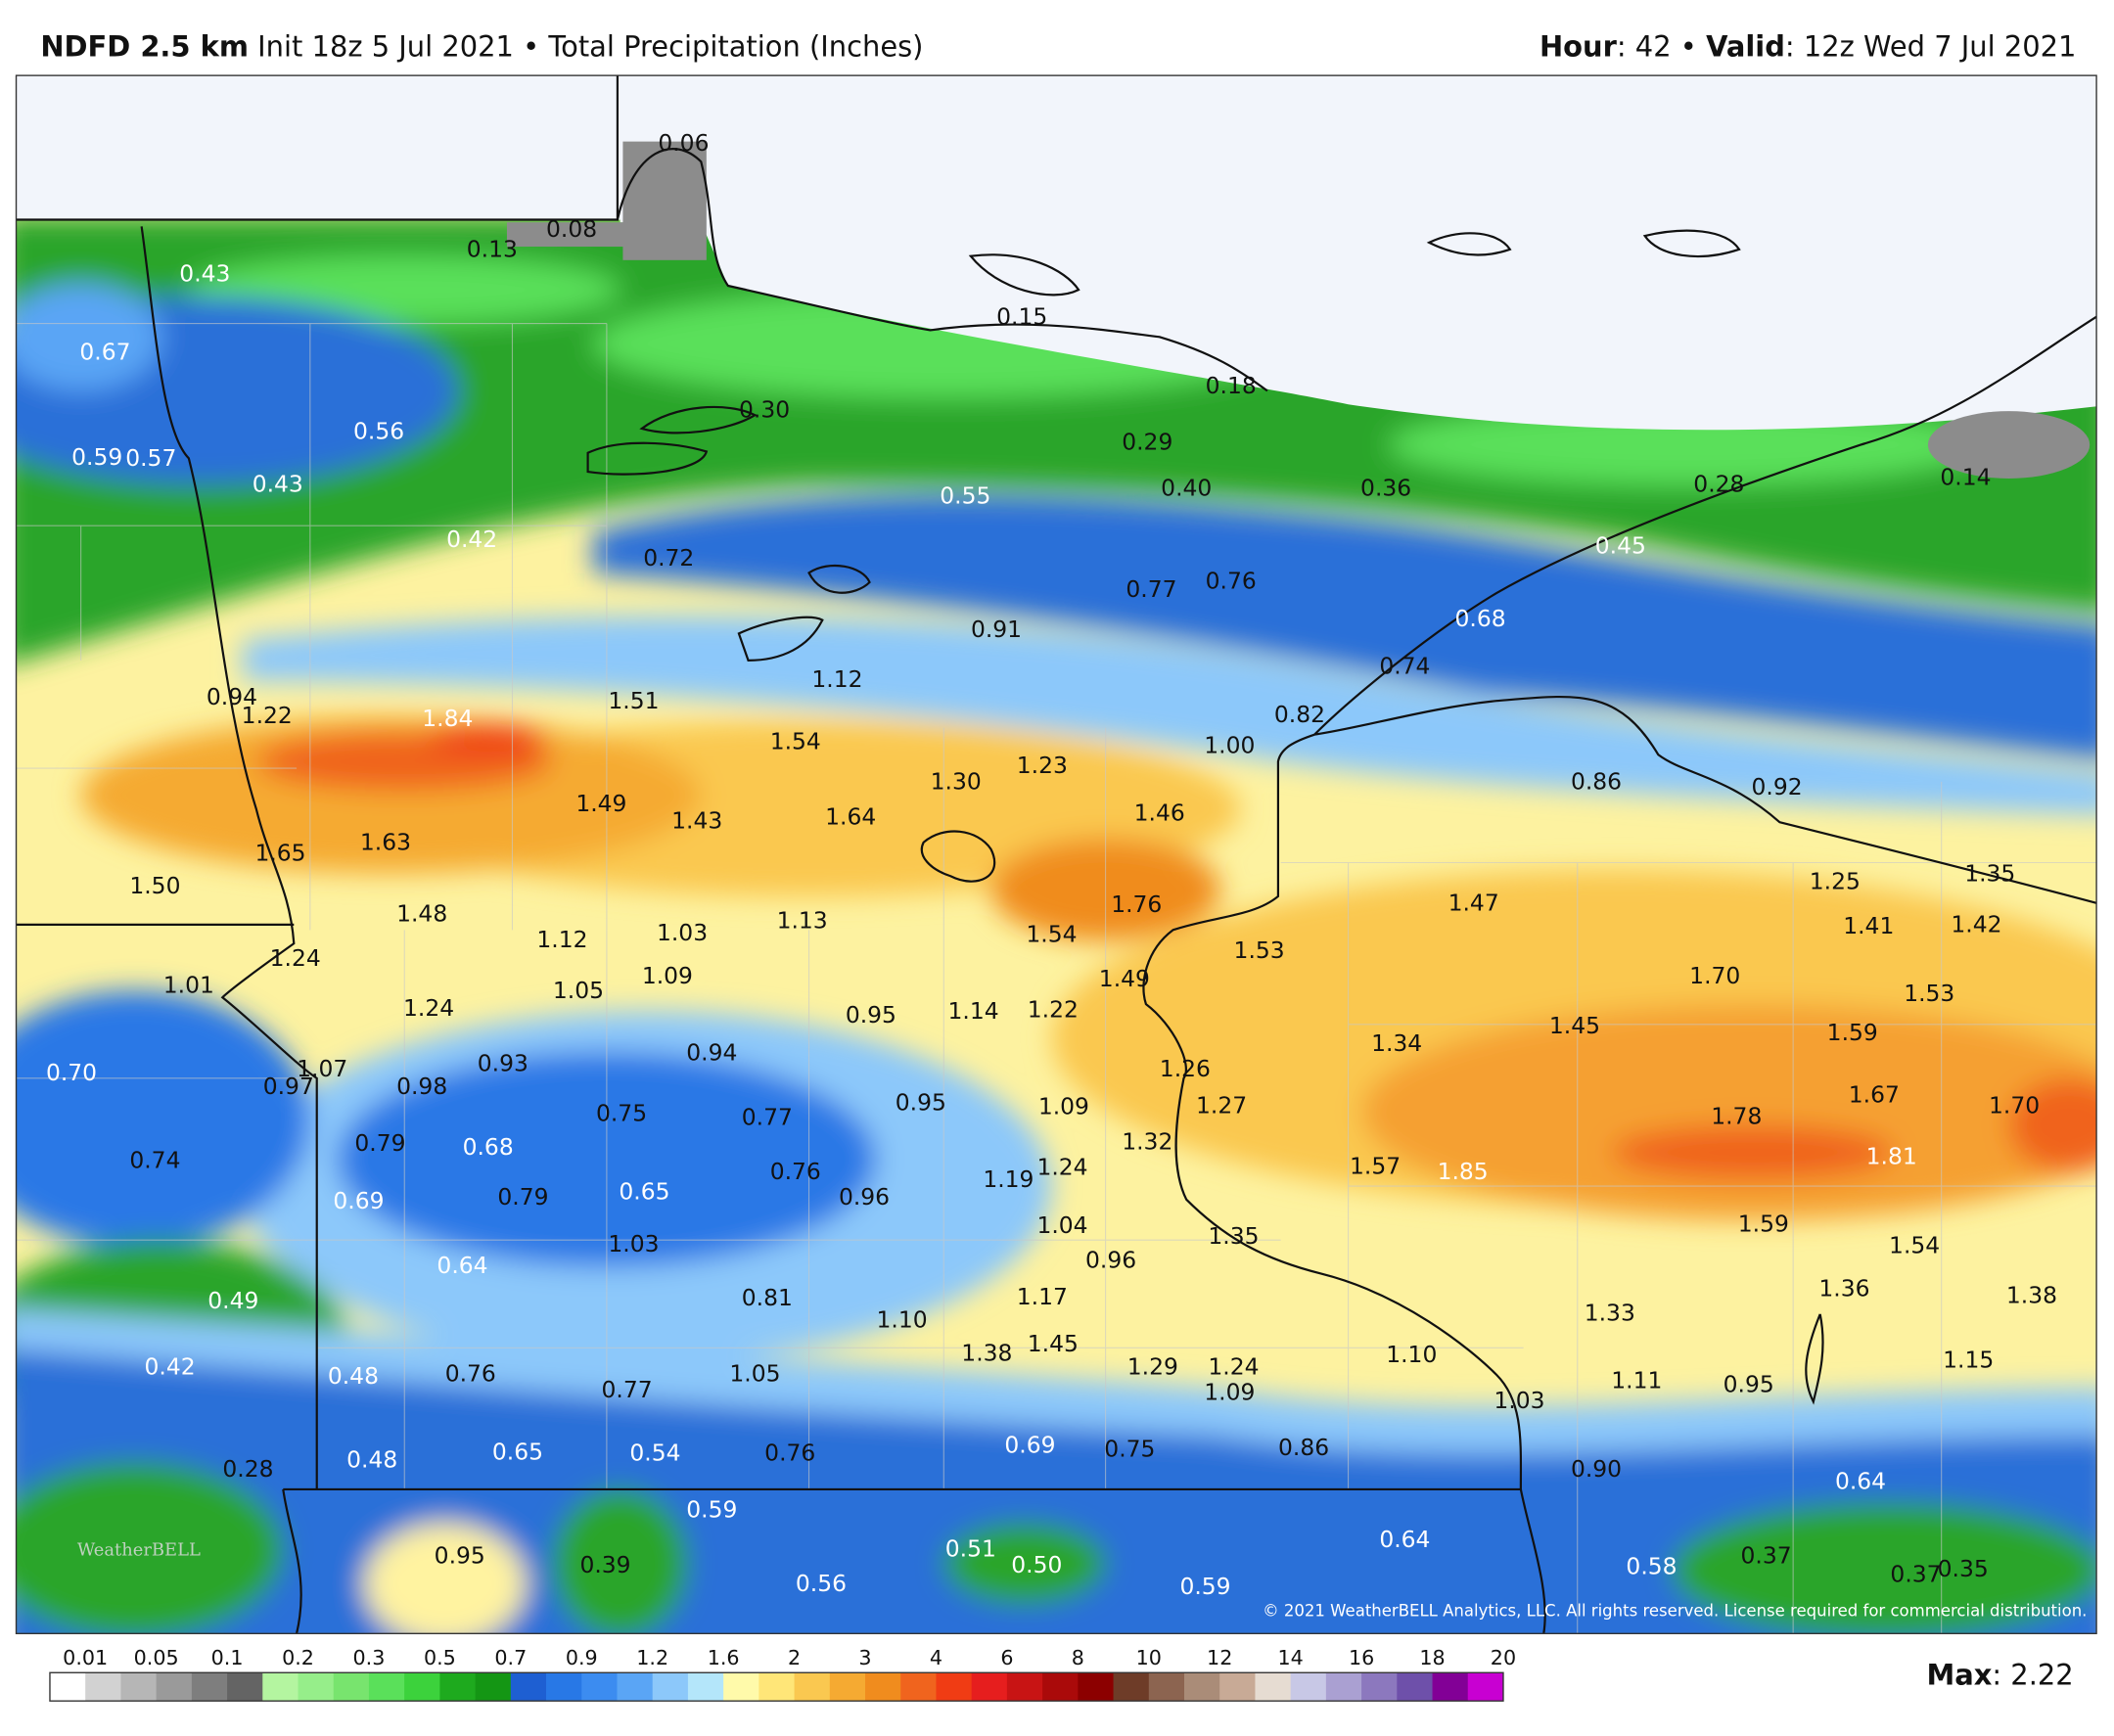 The image size is (2114, 1736). What do you see at coordinates (1645, 47) in the screenshot?
I see `hour-value: : 42` at bounding box center [1645, 47].